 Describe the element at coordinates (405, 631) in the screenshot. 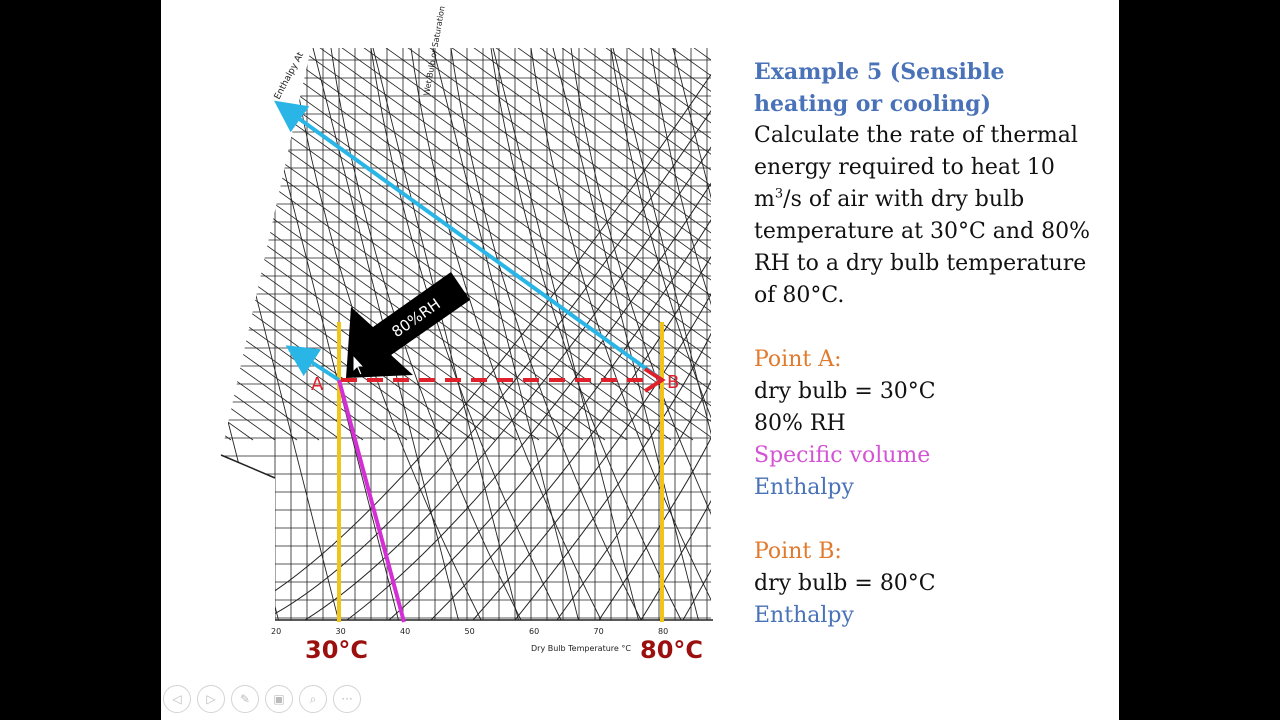

I see `x-tick-label: 40` at that location.